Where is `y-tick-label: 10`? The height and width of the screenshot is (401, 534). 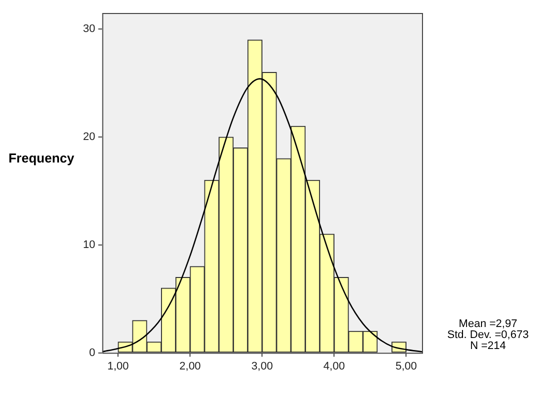 y-tick-label: 10 is located at coordinates (89, 244).